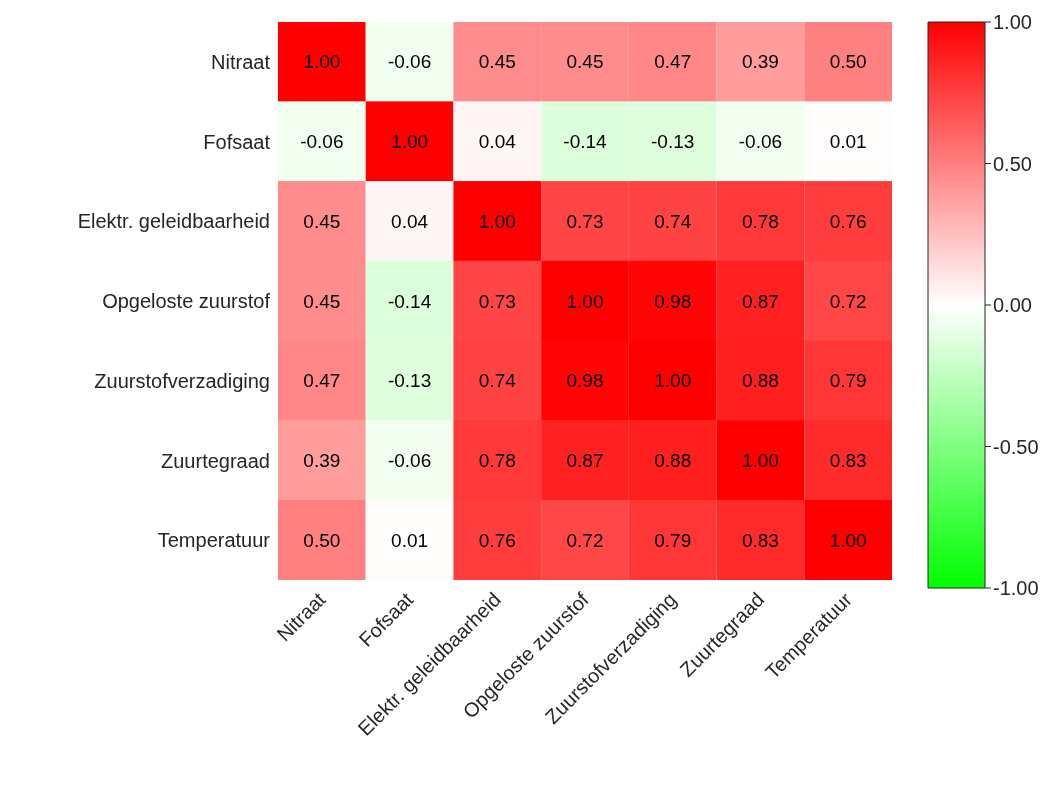 Image resolution: width=1049 pixels, height=796 pixels. What do you see at coordinates (237, 141) in the screenshot?
I see `y-tick-label: Fofsaat` at bounding box center [237, 141].